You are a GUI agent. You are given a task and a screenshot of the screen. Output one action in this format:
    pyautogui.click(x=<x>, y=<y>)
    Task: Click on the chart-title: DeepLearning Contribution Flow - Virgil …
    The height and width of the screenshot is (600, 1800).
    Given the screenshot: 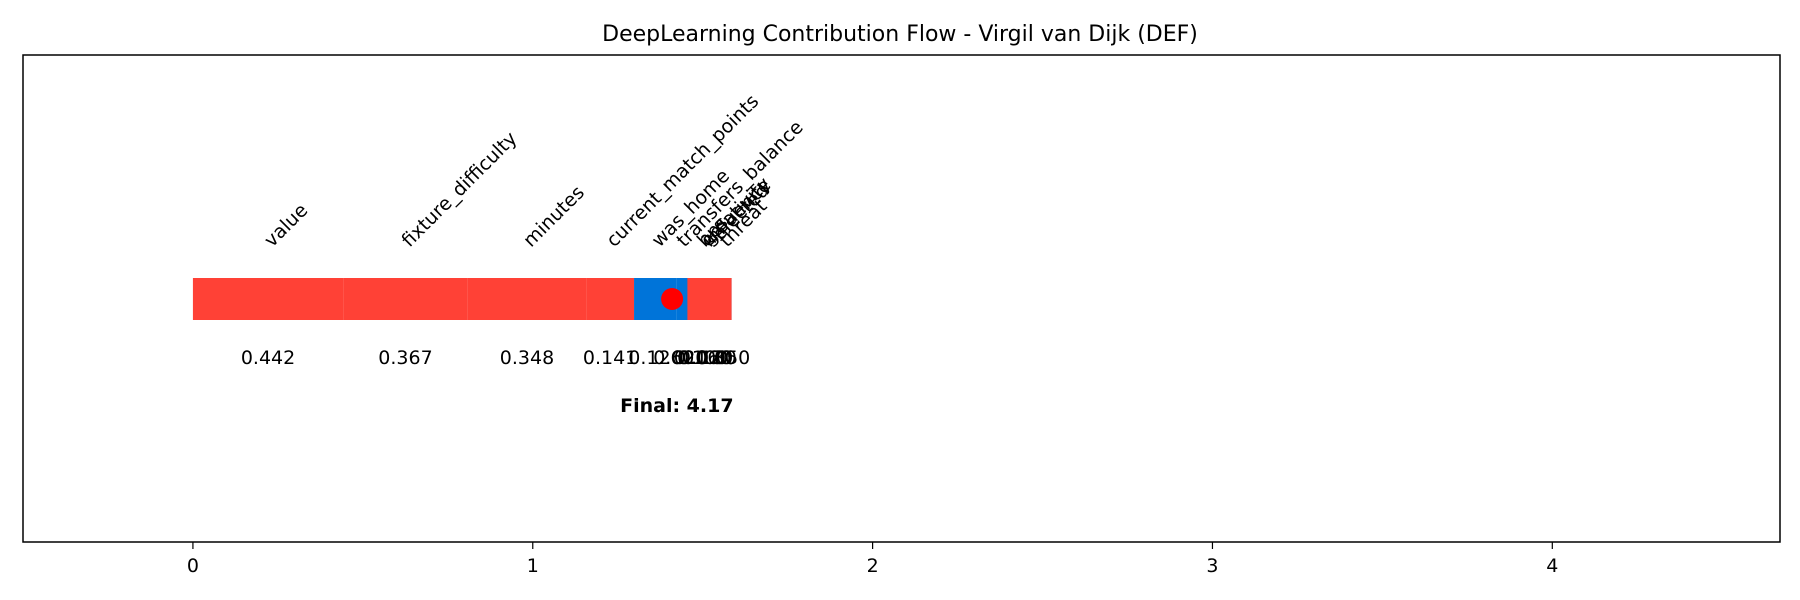 What is the action you would take?
    pyautogui.click(x=900, y=34)
    